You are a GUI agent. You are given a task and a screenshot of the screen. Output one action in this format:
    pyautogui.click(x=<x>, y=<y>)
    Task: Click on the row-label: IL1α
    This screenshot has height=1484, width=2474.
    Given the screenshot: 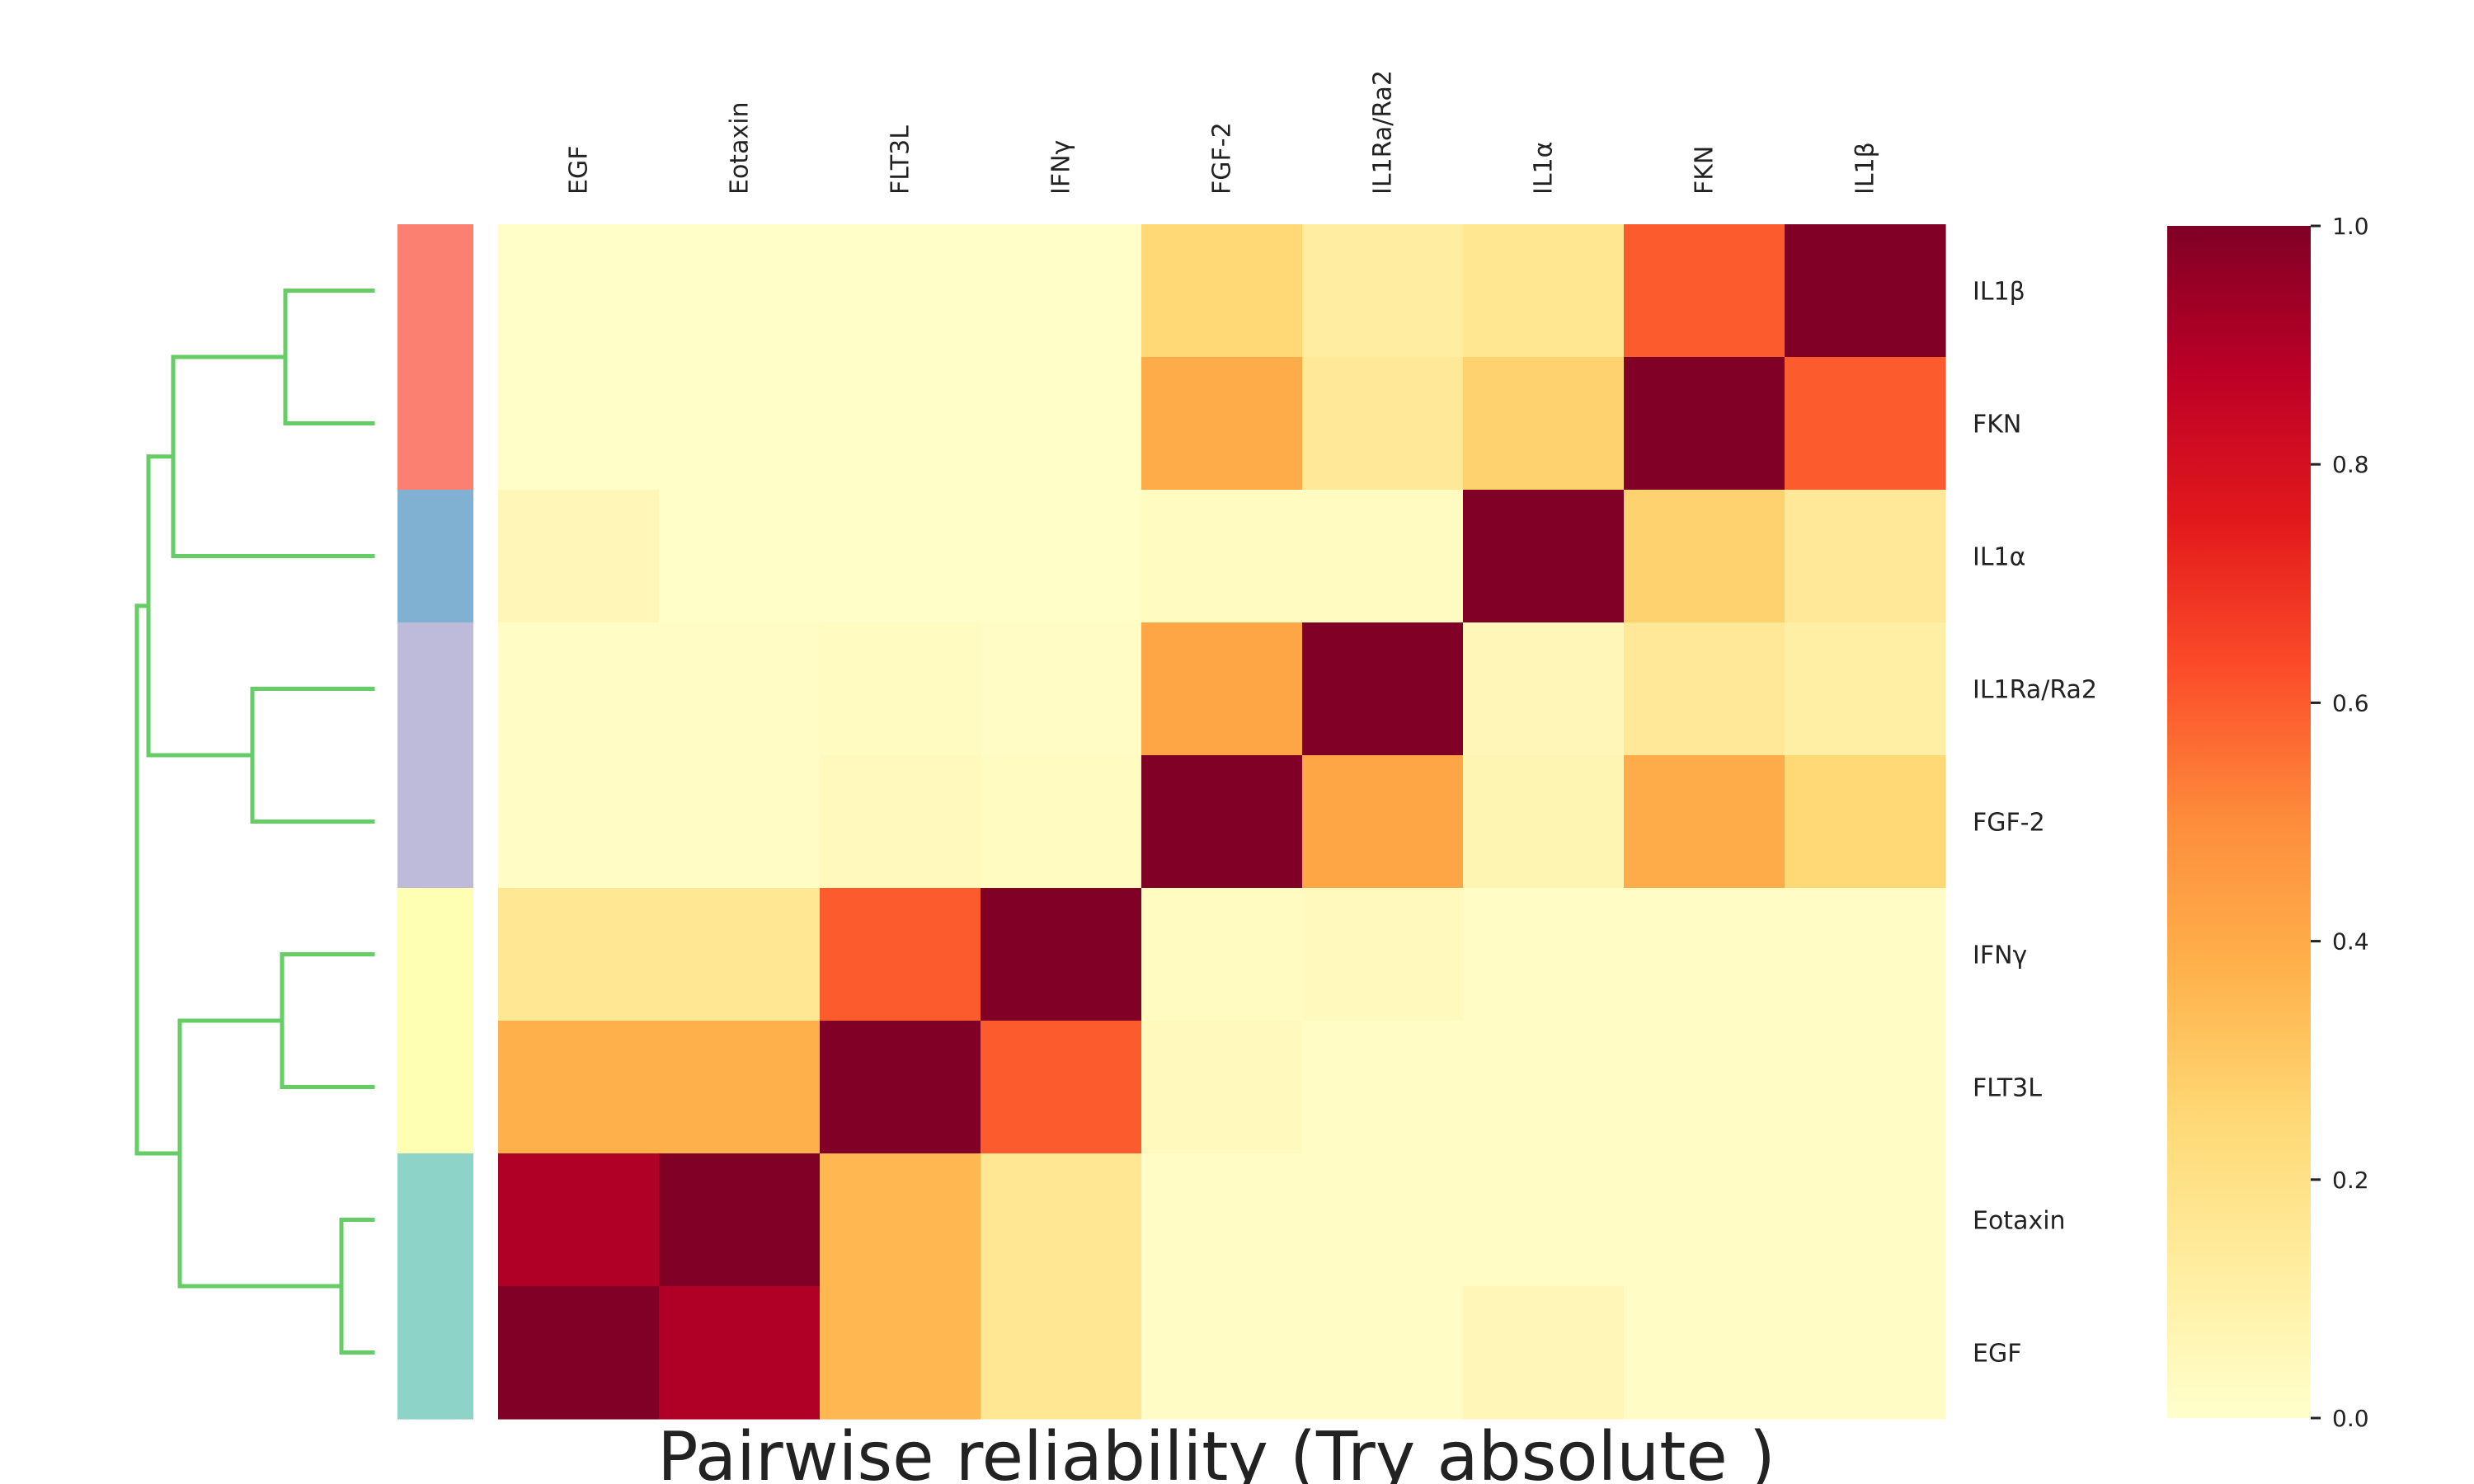 What is the action you would take?
    pyautogui.click(x=1999, y=557)
    